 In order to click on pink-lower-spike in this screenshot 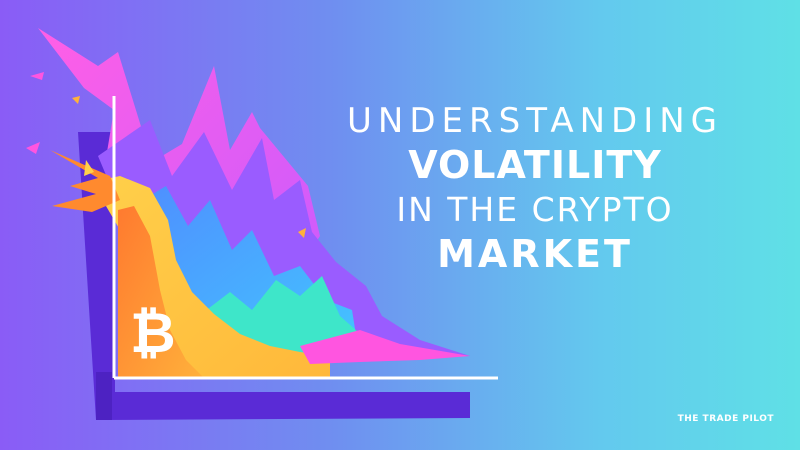, I will do `click(385, 347)`.